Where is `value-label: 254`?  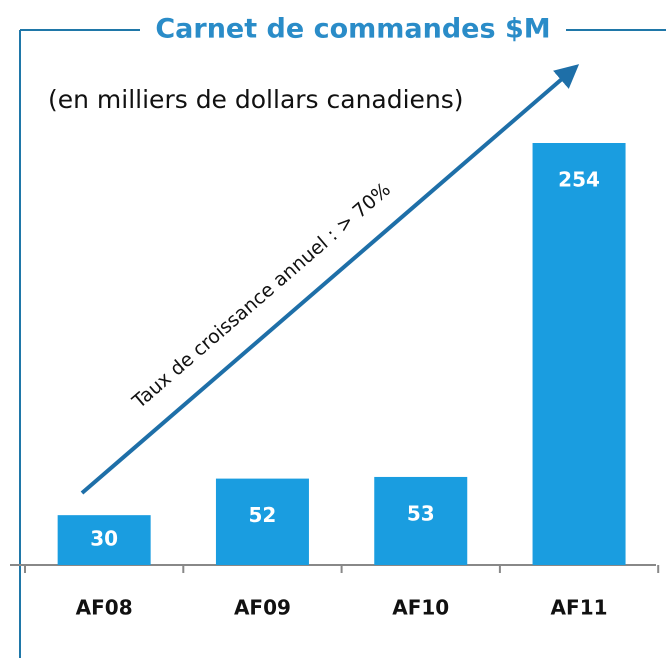
value-label: 254 is located at coordinates (579, 180).